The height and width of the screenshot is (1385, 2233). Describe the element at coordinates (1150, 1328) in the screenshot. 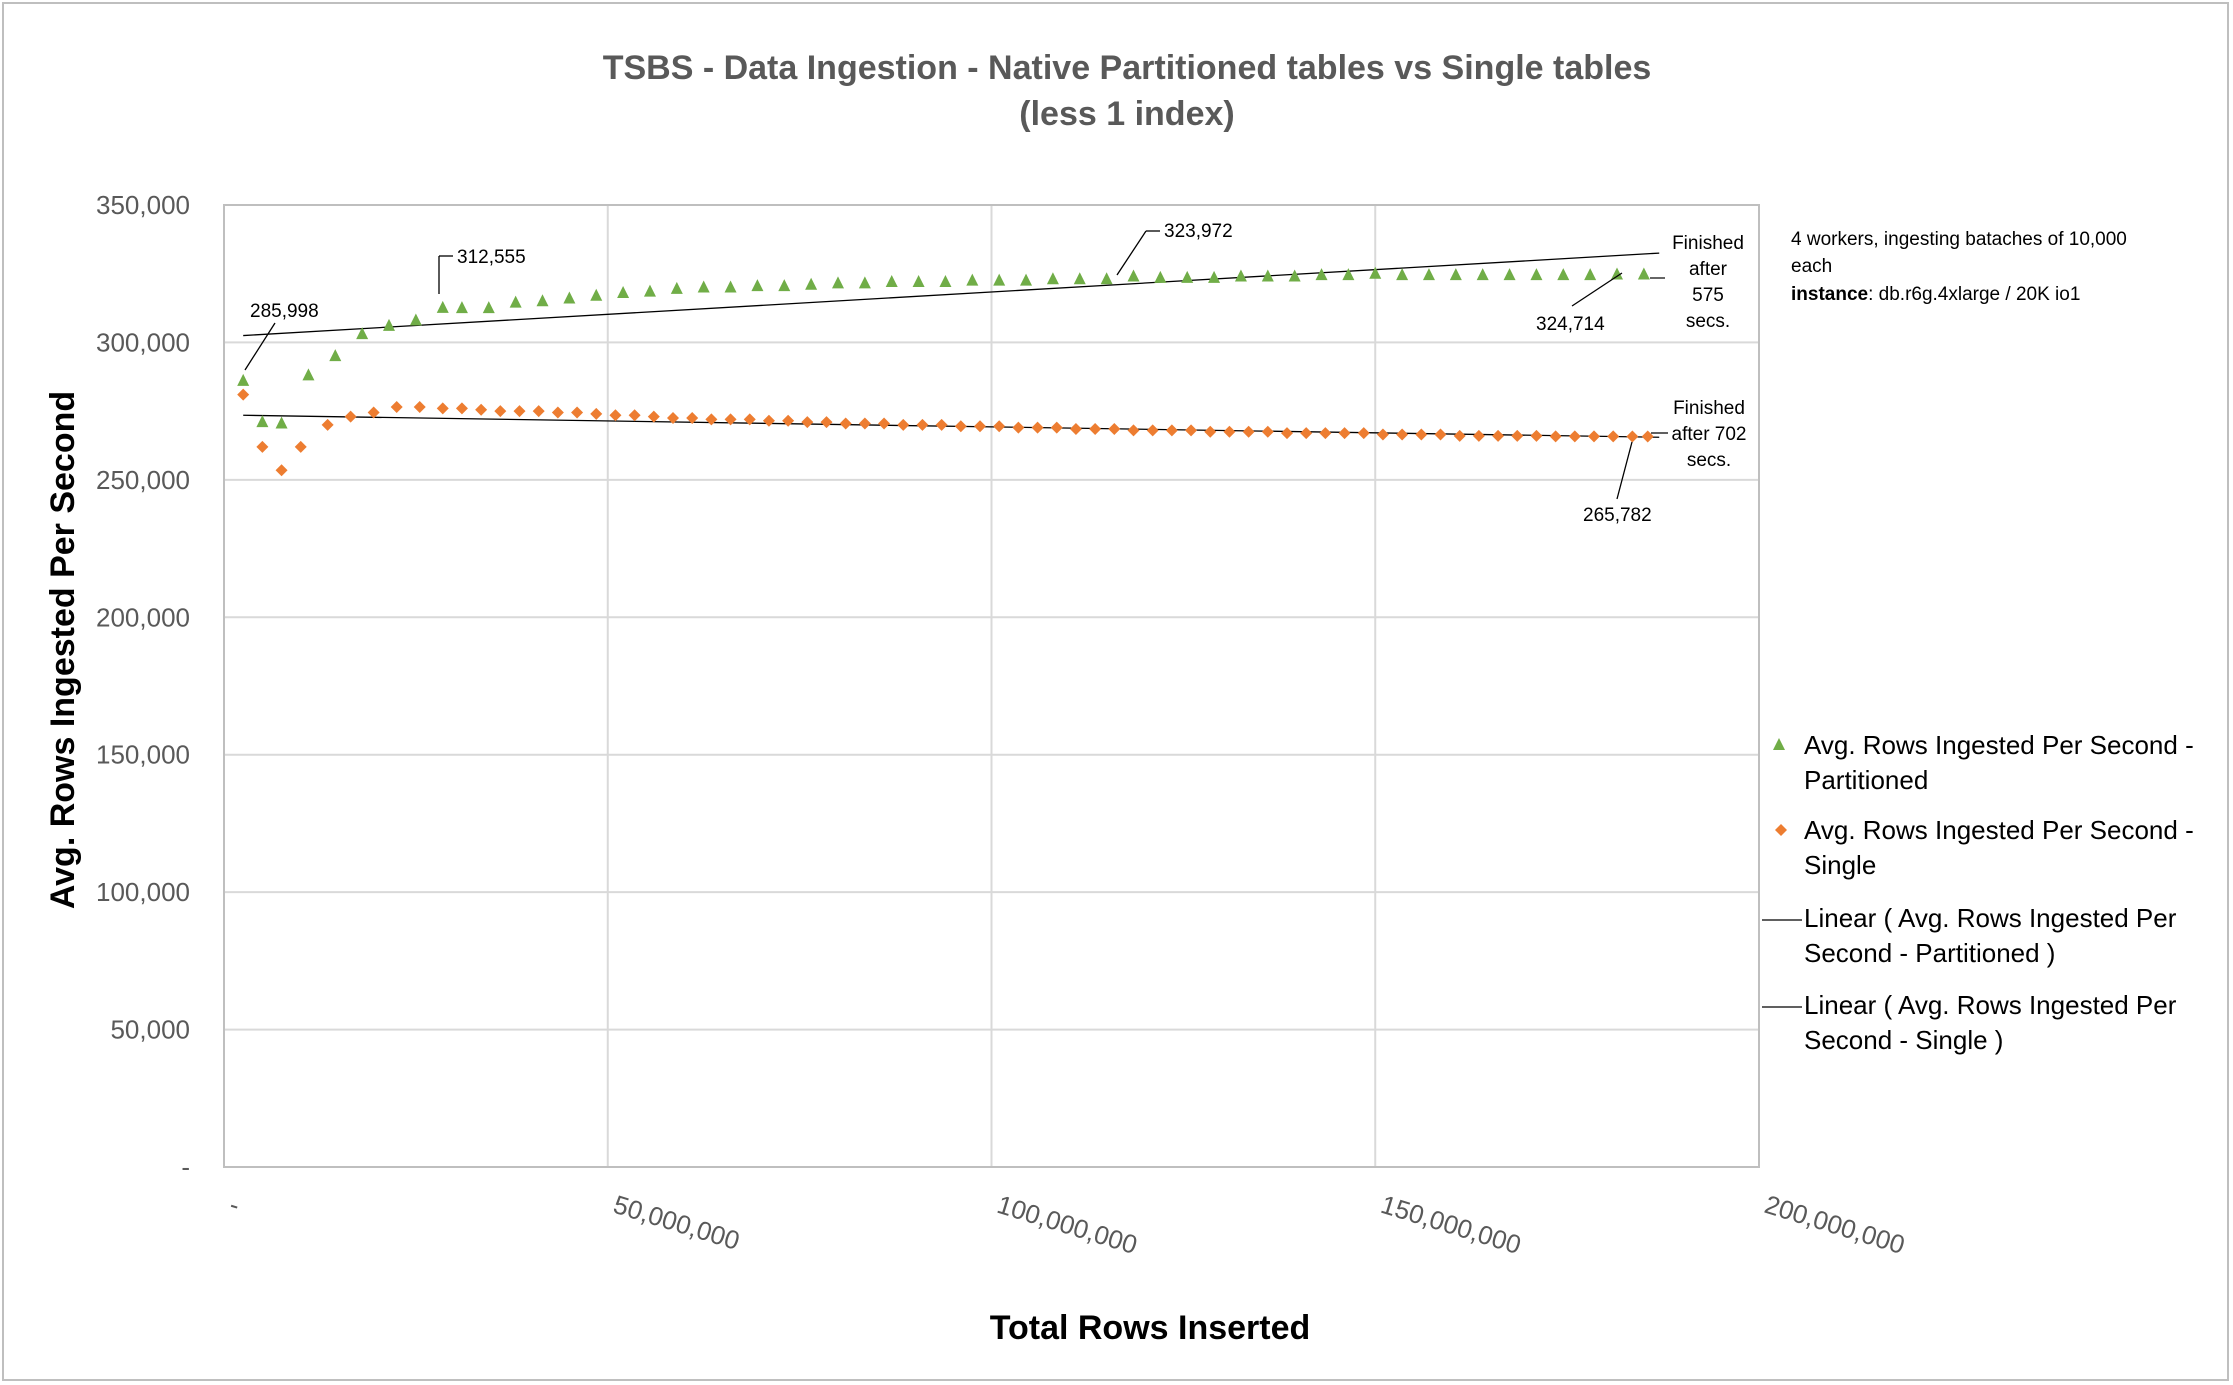

I see `x-axis-label: Total Rows Inserted` at that location.